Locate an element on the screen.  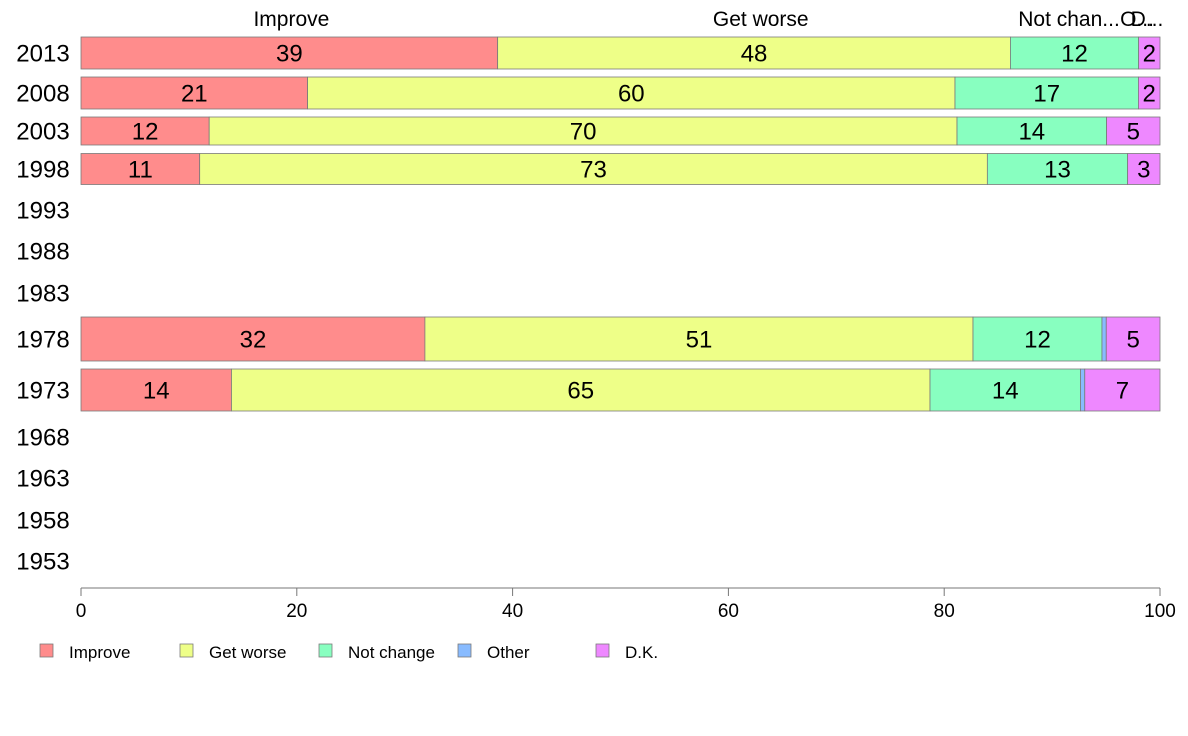
legend-label: Other is located at coordinates (508, 652).